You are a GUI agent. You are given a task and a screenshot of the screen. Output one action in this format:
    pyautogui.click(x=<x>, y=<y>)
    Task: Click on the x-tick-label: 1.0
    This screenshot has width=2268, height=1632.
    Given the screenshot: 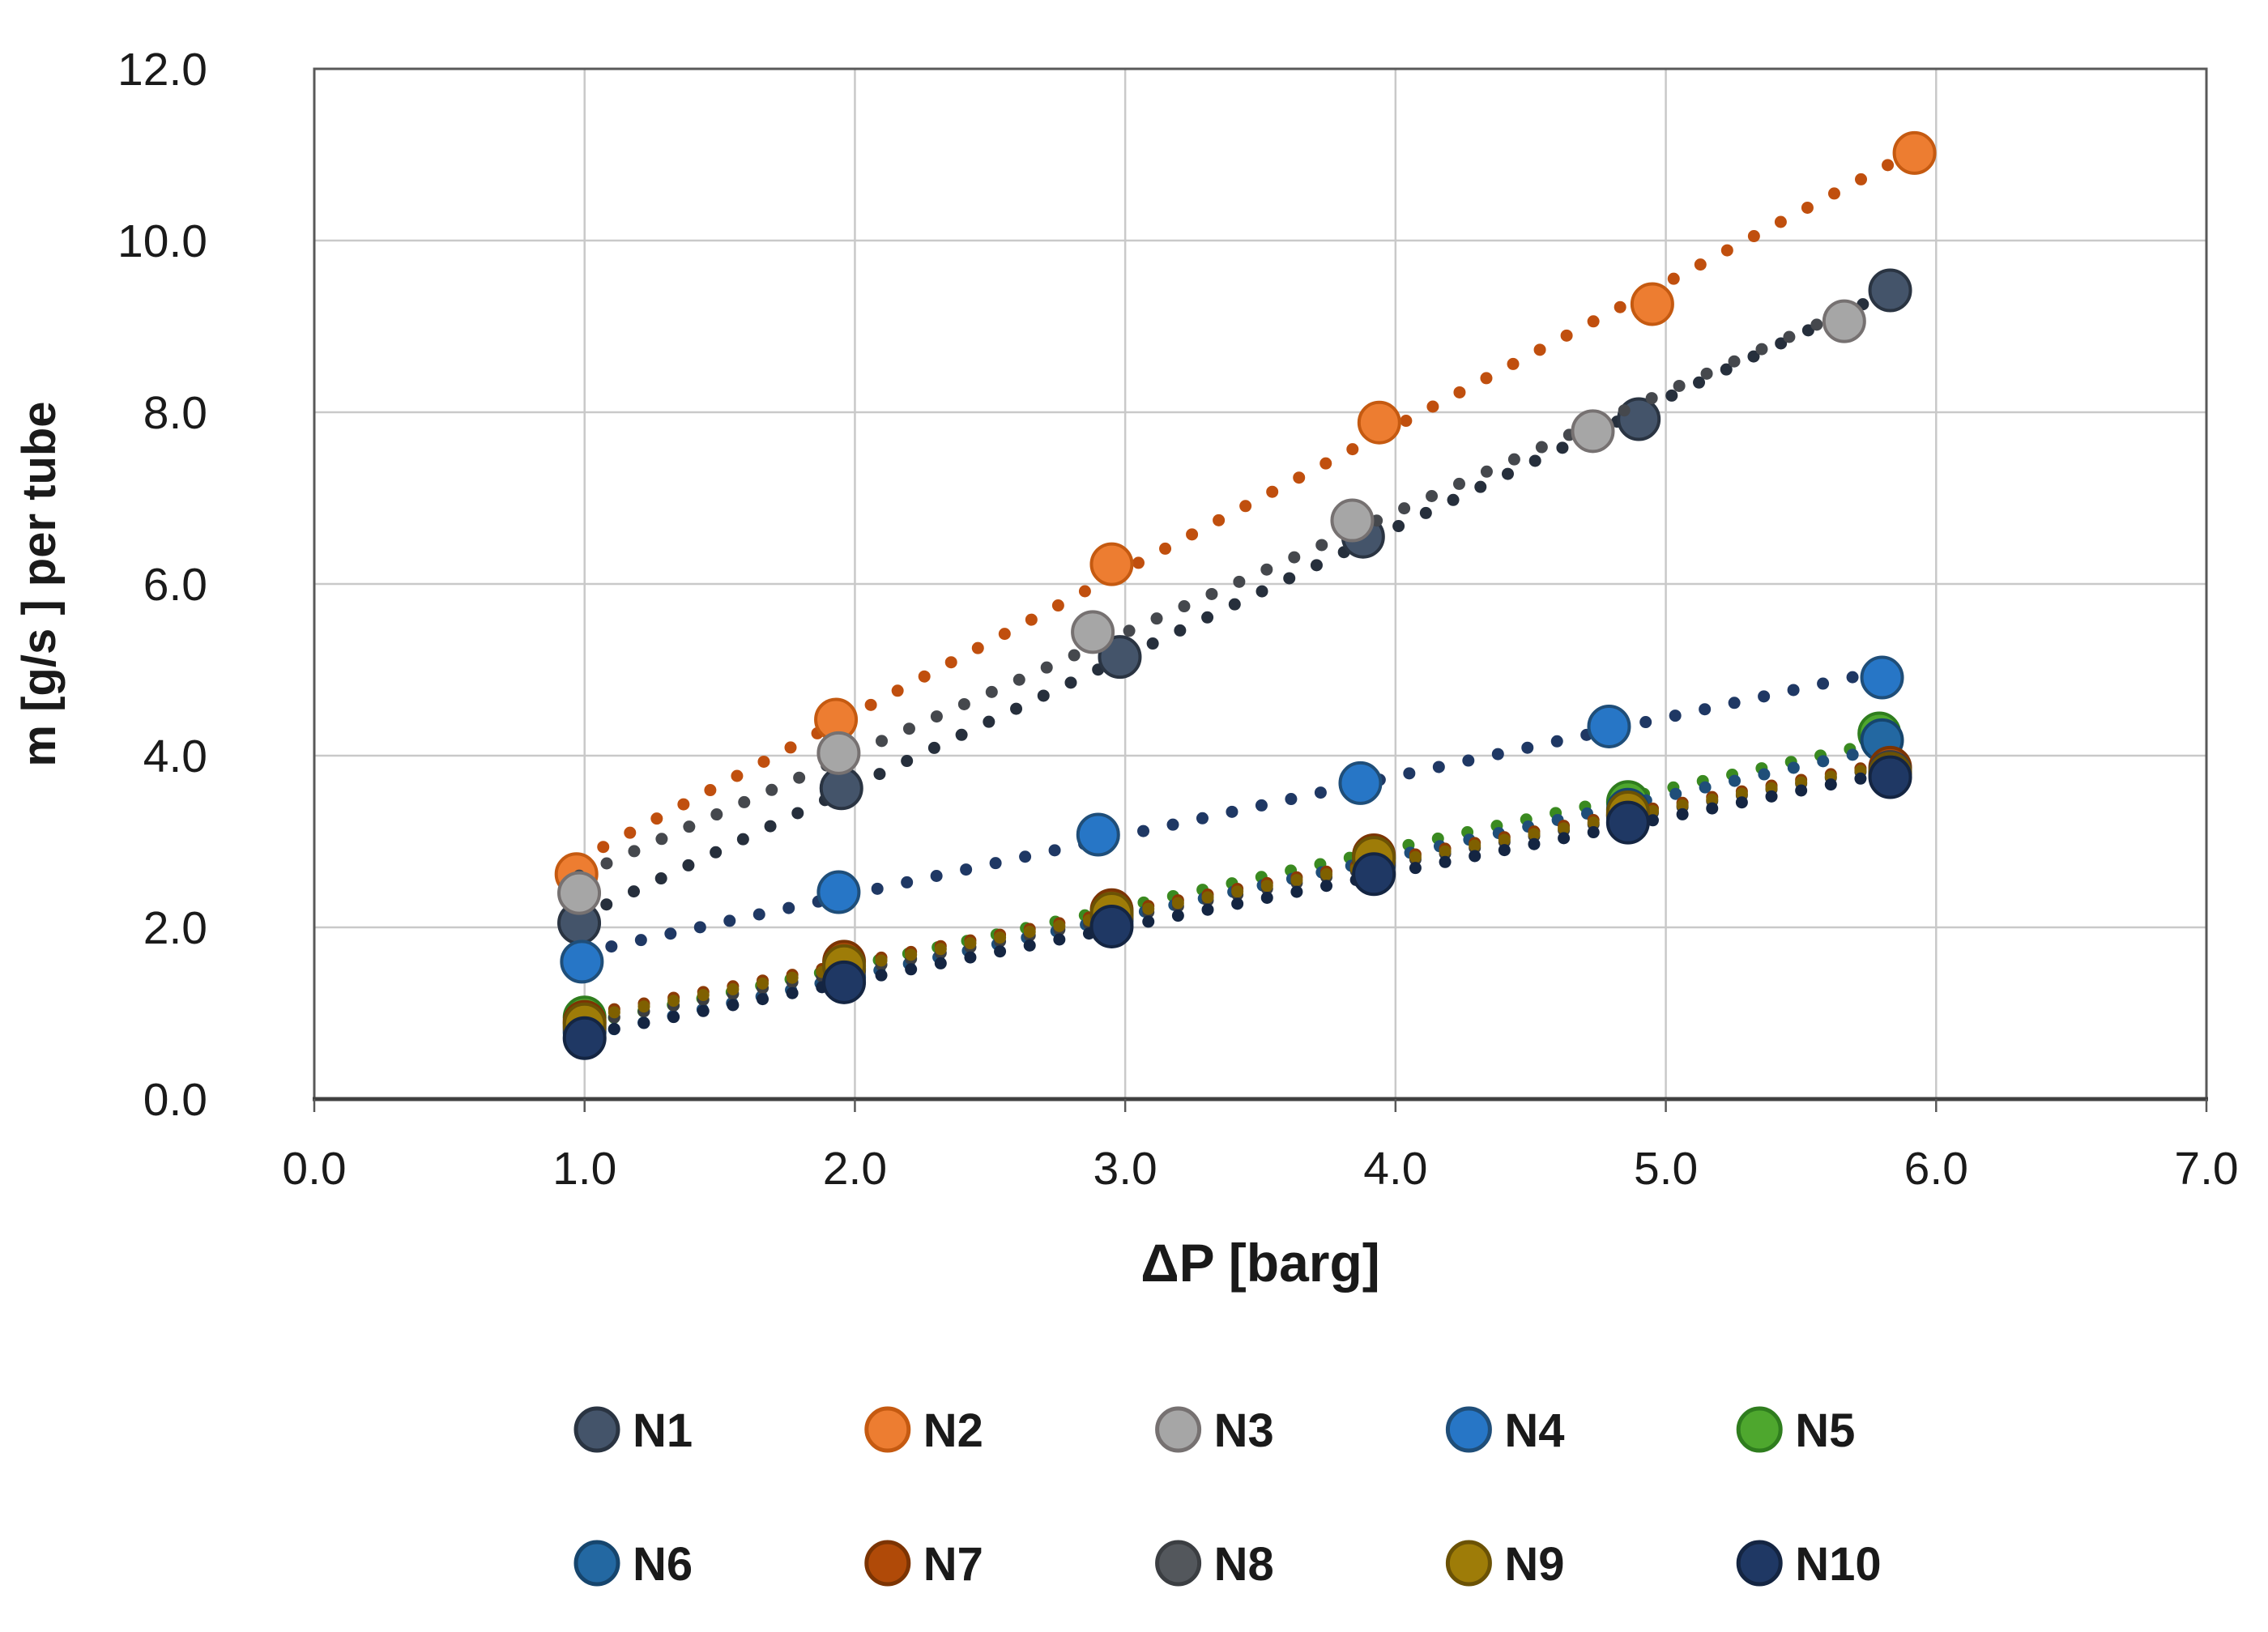 What is the action you would take?
    pyautogui.click(x=584, y=1169)
    